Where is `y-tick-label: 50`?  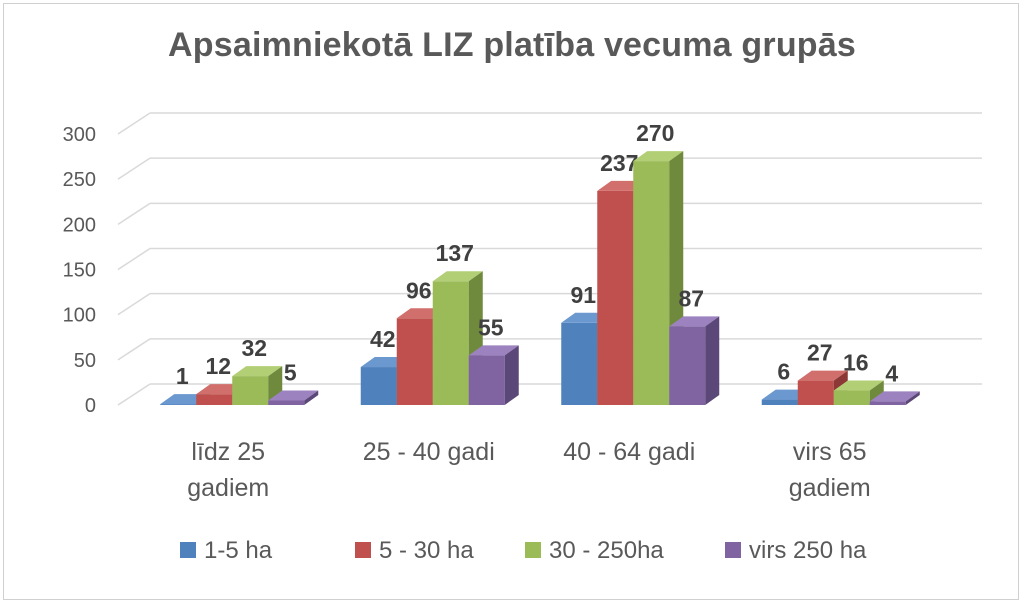
y-tick-label: 50 is located at coordinates (85, 361).